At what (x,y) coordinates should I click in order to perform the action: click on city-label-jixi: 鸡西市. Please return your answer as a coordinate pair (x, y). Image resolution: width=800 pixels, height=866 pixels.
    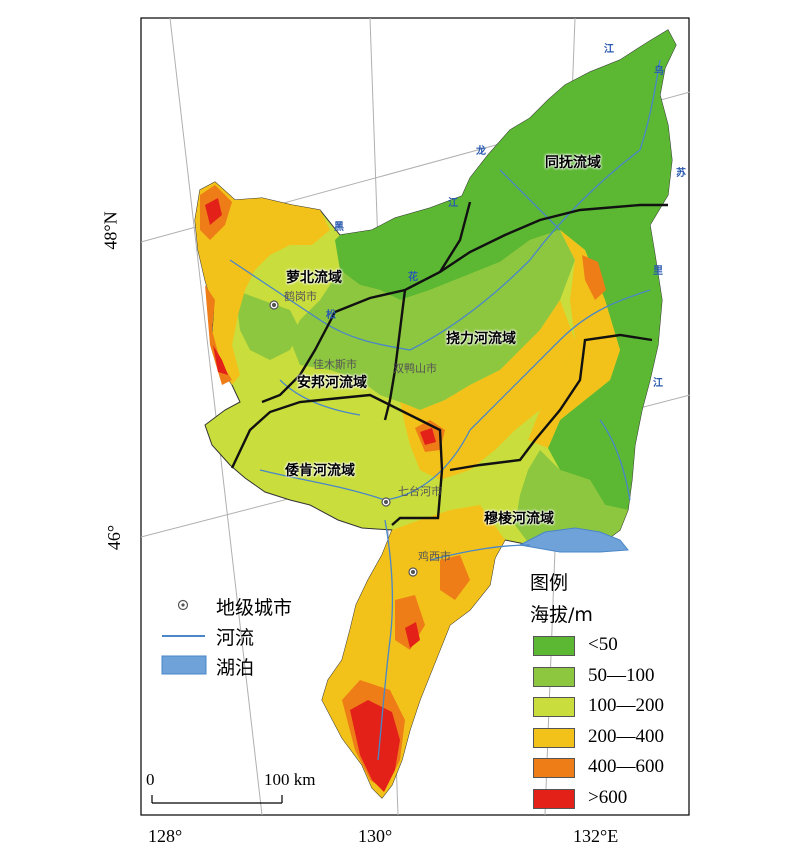
    Looking at the image, I should click on (434, 556).